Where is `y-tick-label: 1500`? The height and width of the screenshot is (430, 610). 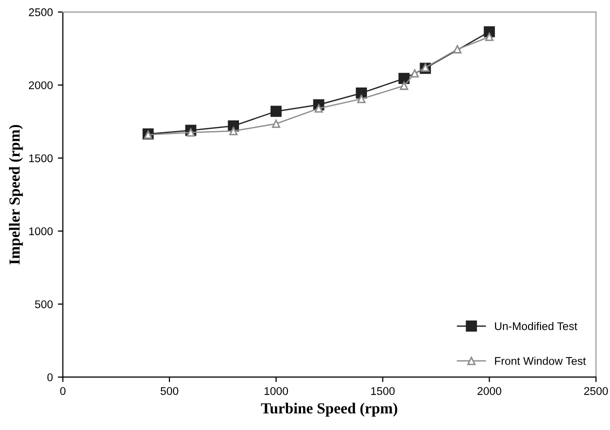 y-tick-label: 1500 is located at coordinates (41, 158).